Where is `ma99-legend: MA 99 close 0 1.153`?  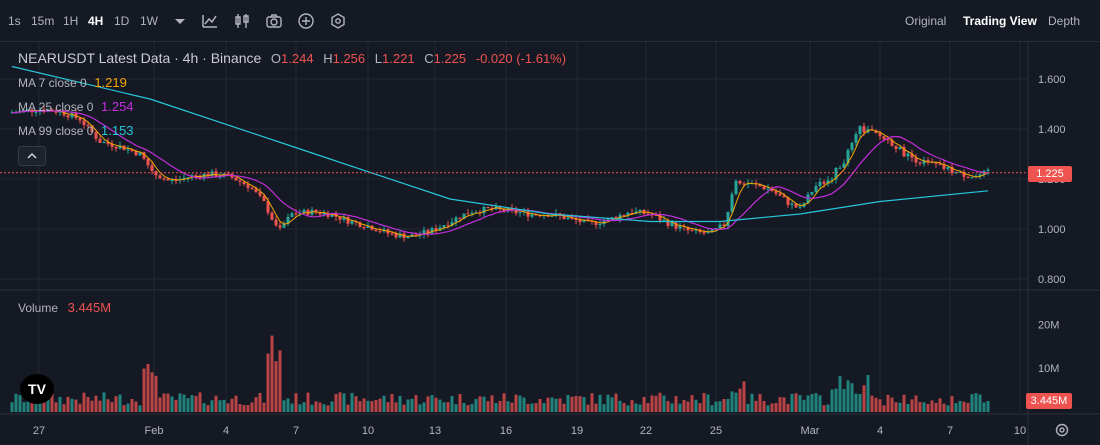 ma99-legend: MA 99 close 0 1.153 is located at coordinates (76, 130).